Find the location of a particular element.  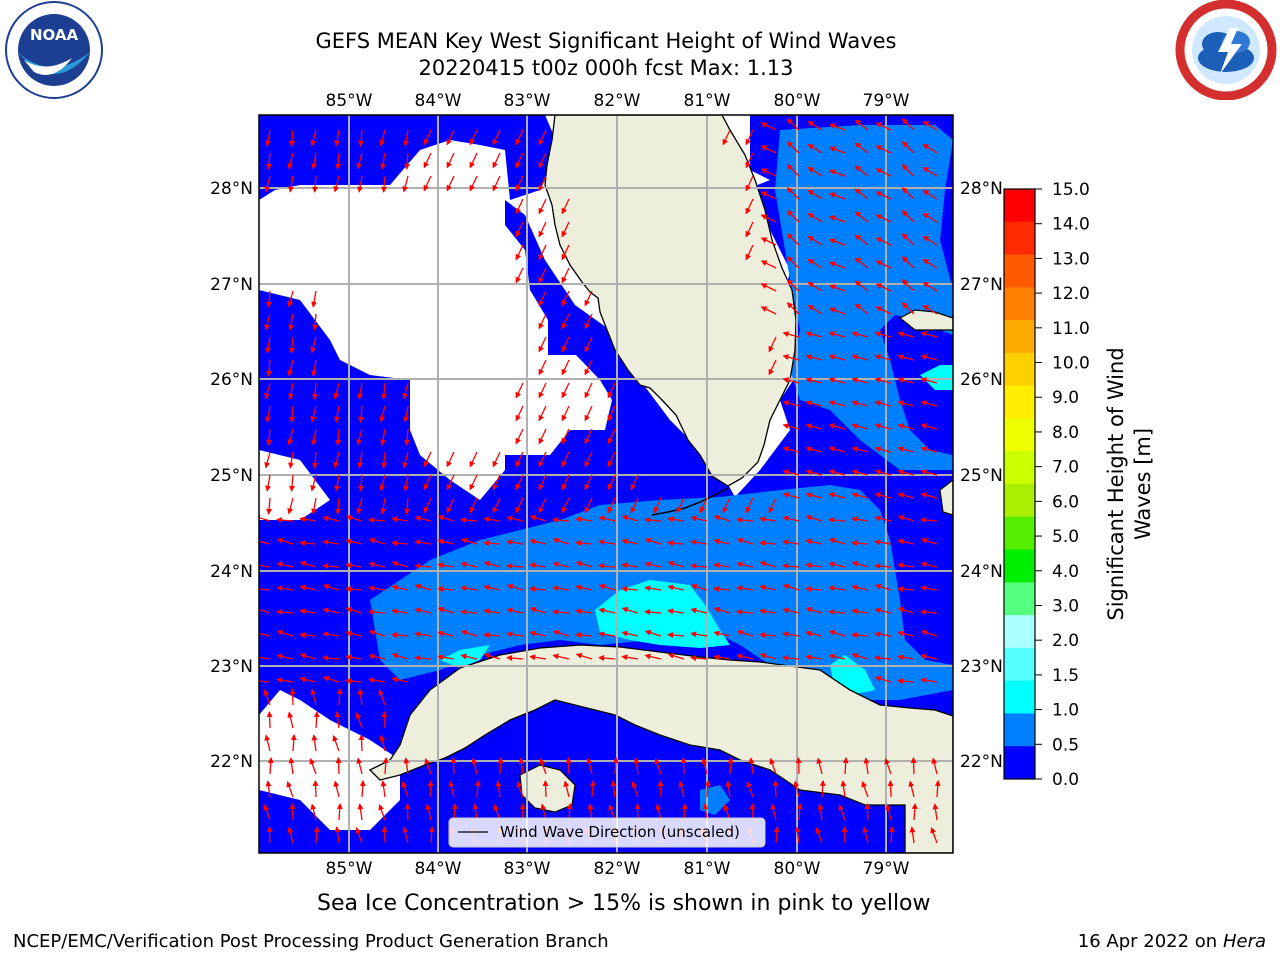

lat-label: 22°N is located at coordinates (231, 762).